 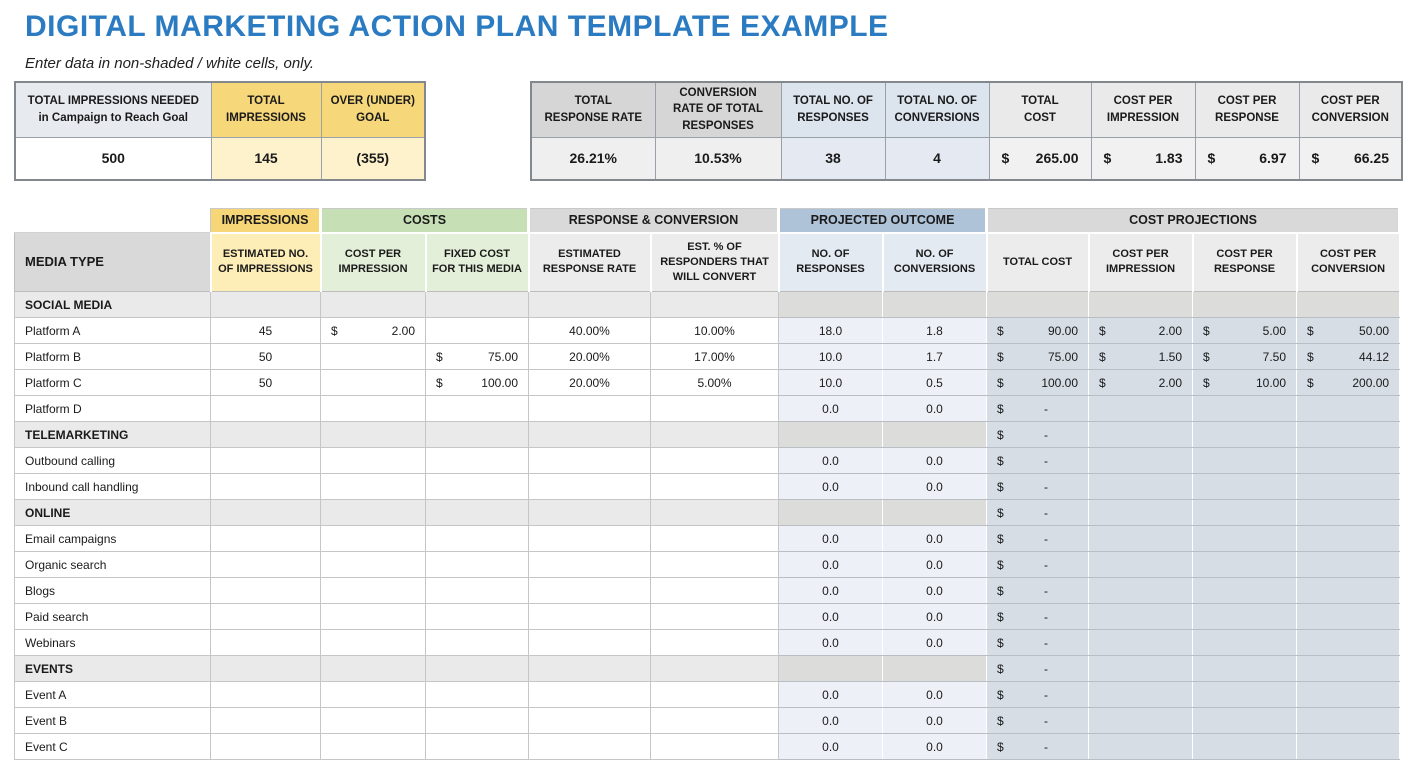 What do you see at coordinates (112, 694) in the screenshot?
I see `media-label: Event A` at bounding box center [112, 694].